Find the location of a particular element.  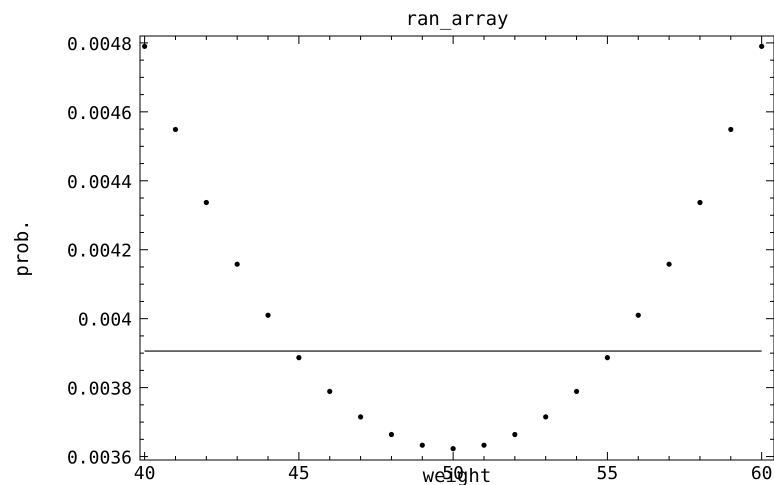

x-tick-label: 40 is located at coordinates (145, 473).